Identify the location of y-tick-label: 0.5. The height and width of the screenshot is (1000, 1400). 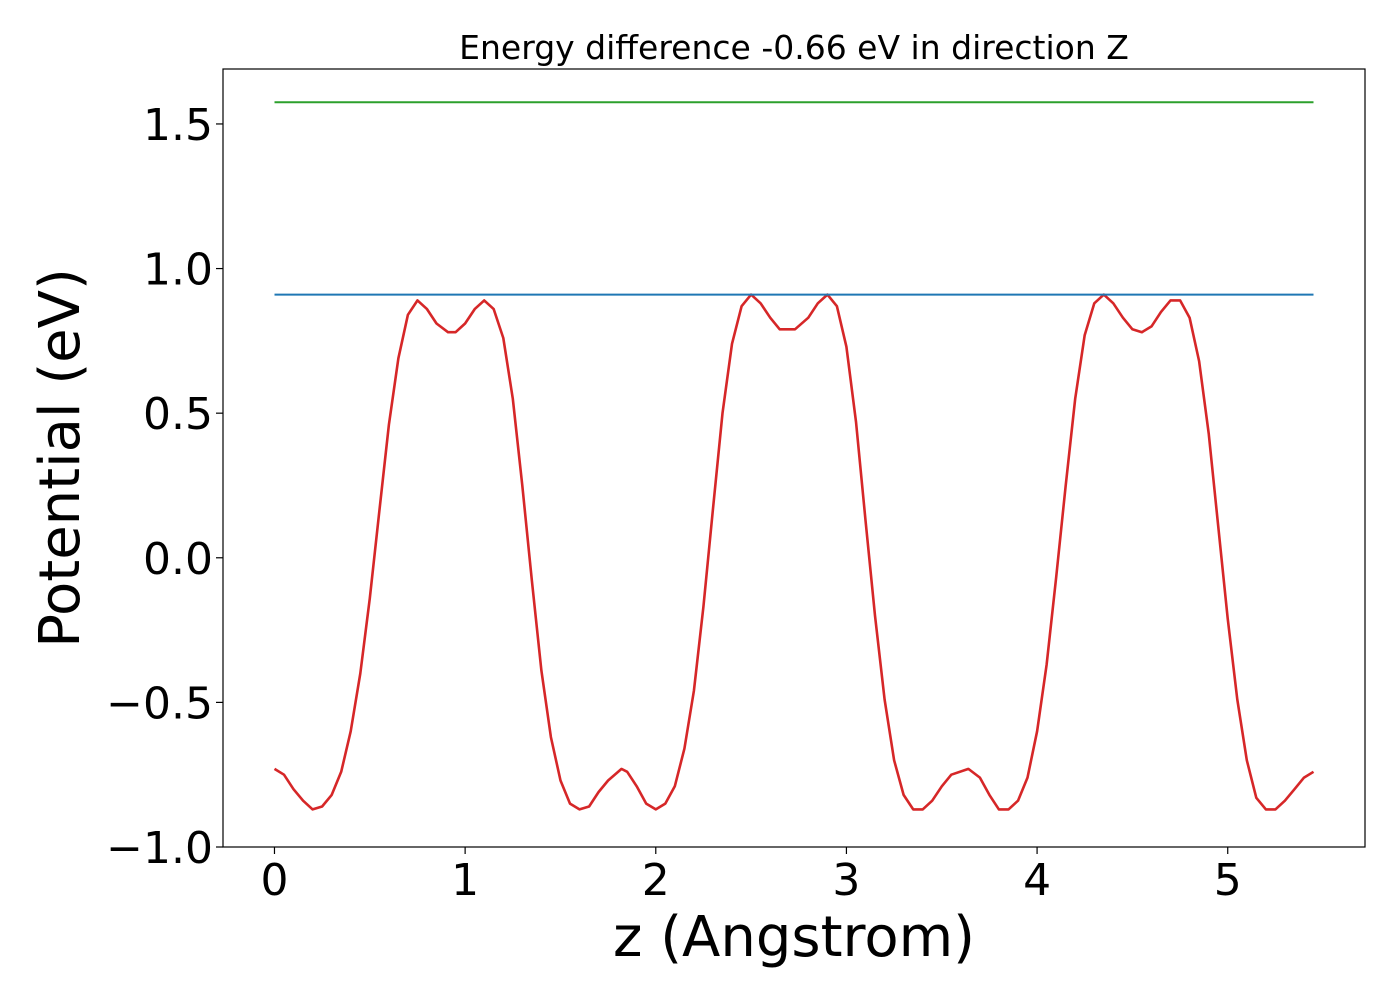
(178, 414).